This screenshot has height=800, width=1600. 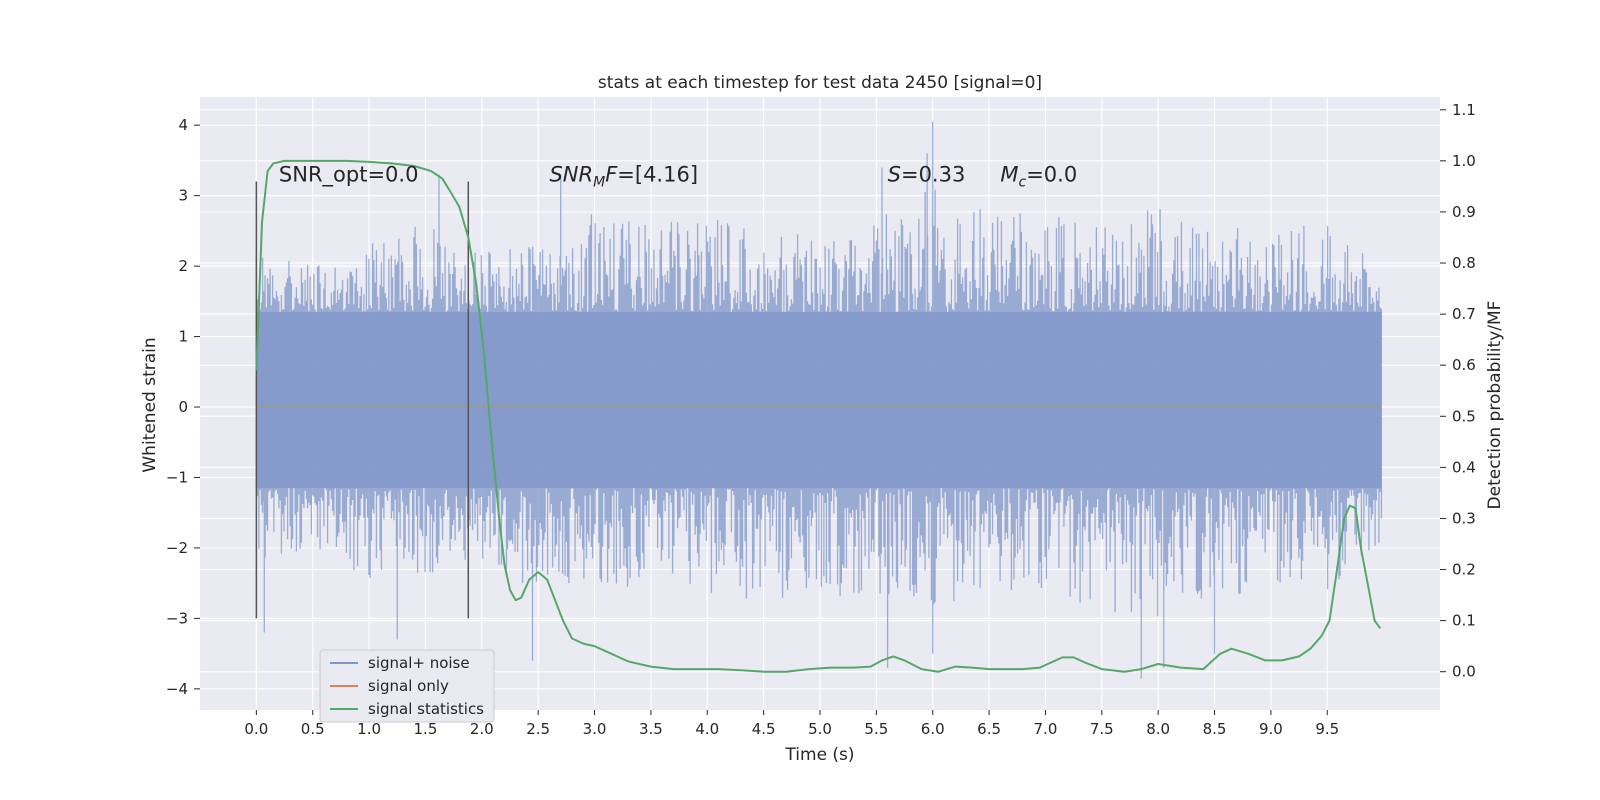 I want to click on y-tick-label: 3, so click(x=183, y=196).